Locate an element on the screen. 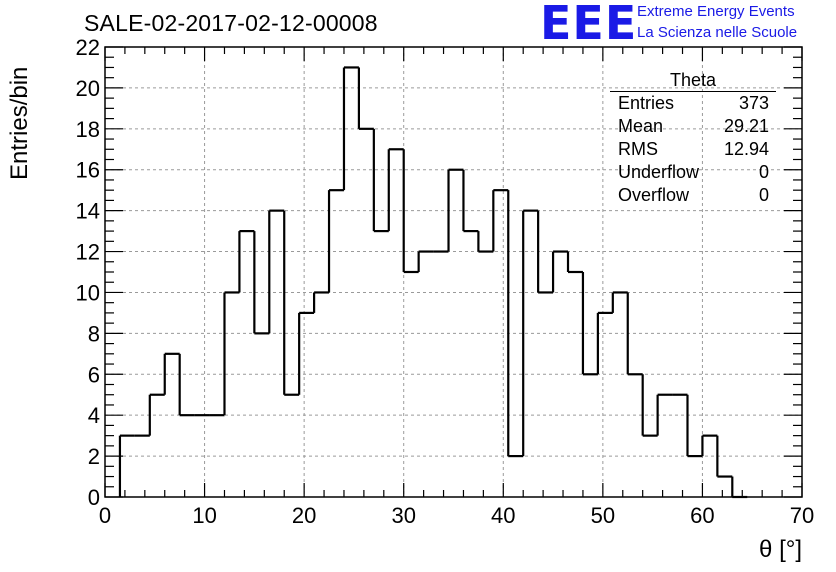 The width and height of the screenshot is (836, 572). y-tick-label: 10 is located at coordinates (88, 292).